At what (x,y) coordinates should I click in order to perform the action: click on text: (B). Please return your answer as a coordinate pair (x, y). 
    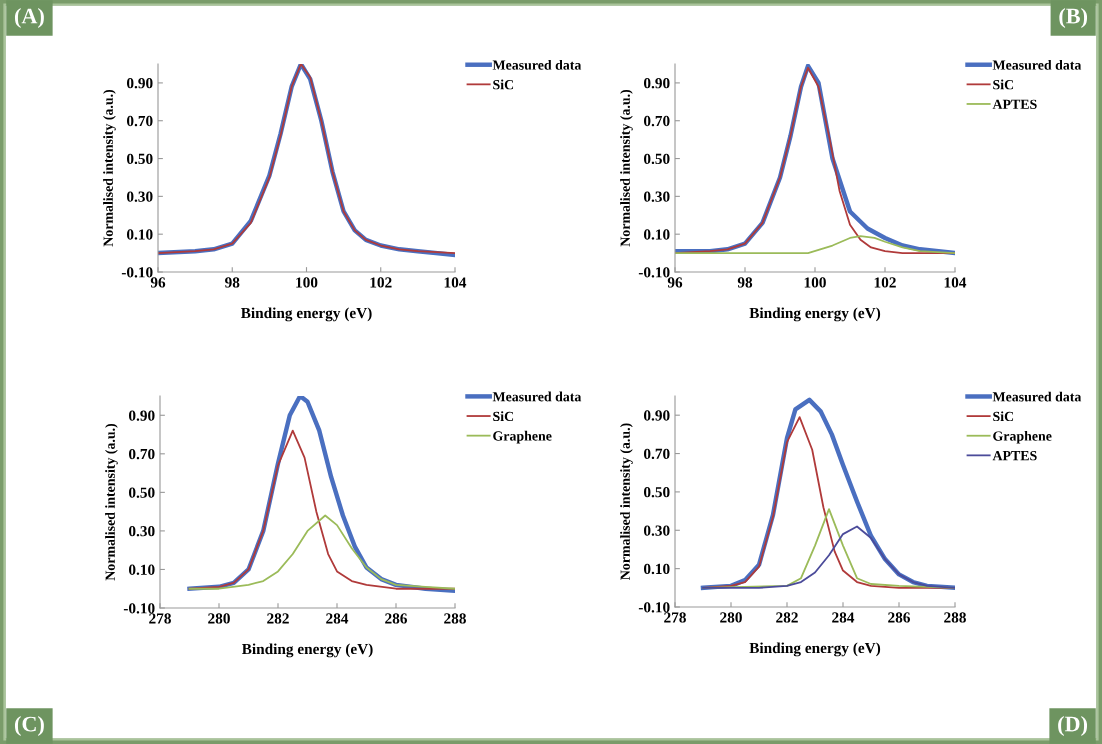
    Looking at the image, I should click on (1073, 18).